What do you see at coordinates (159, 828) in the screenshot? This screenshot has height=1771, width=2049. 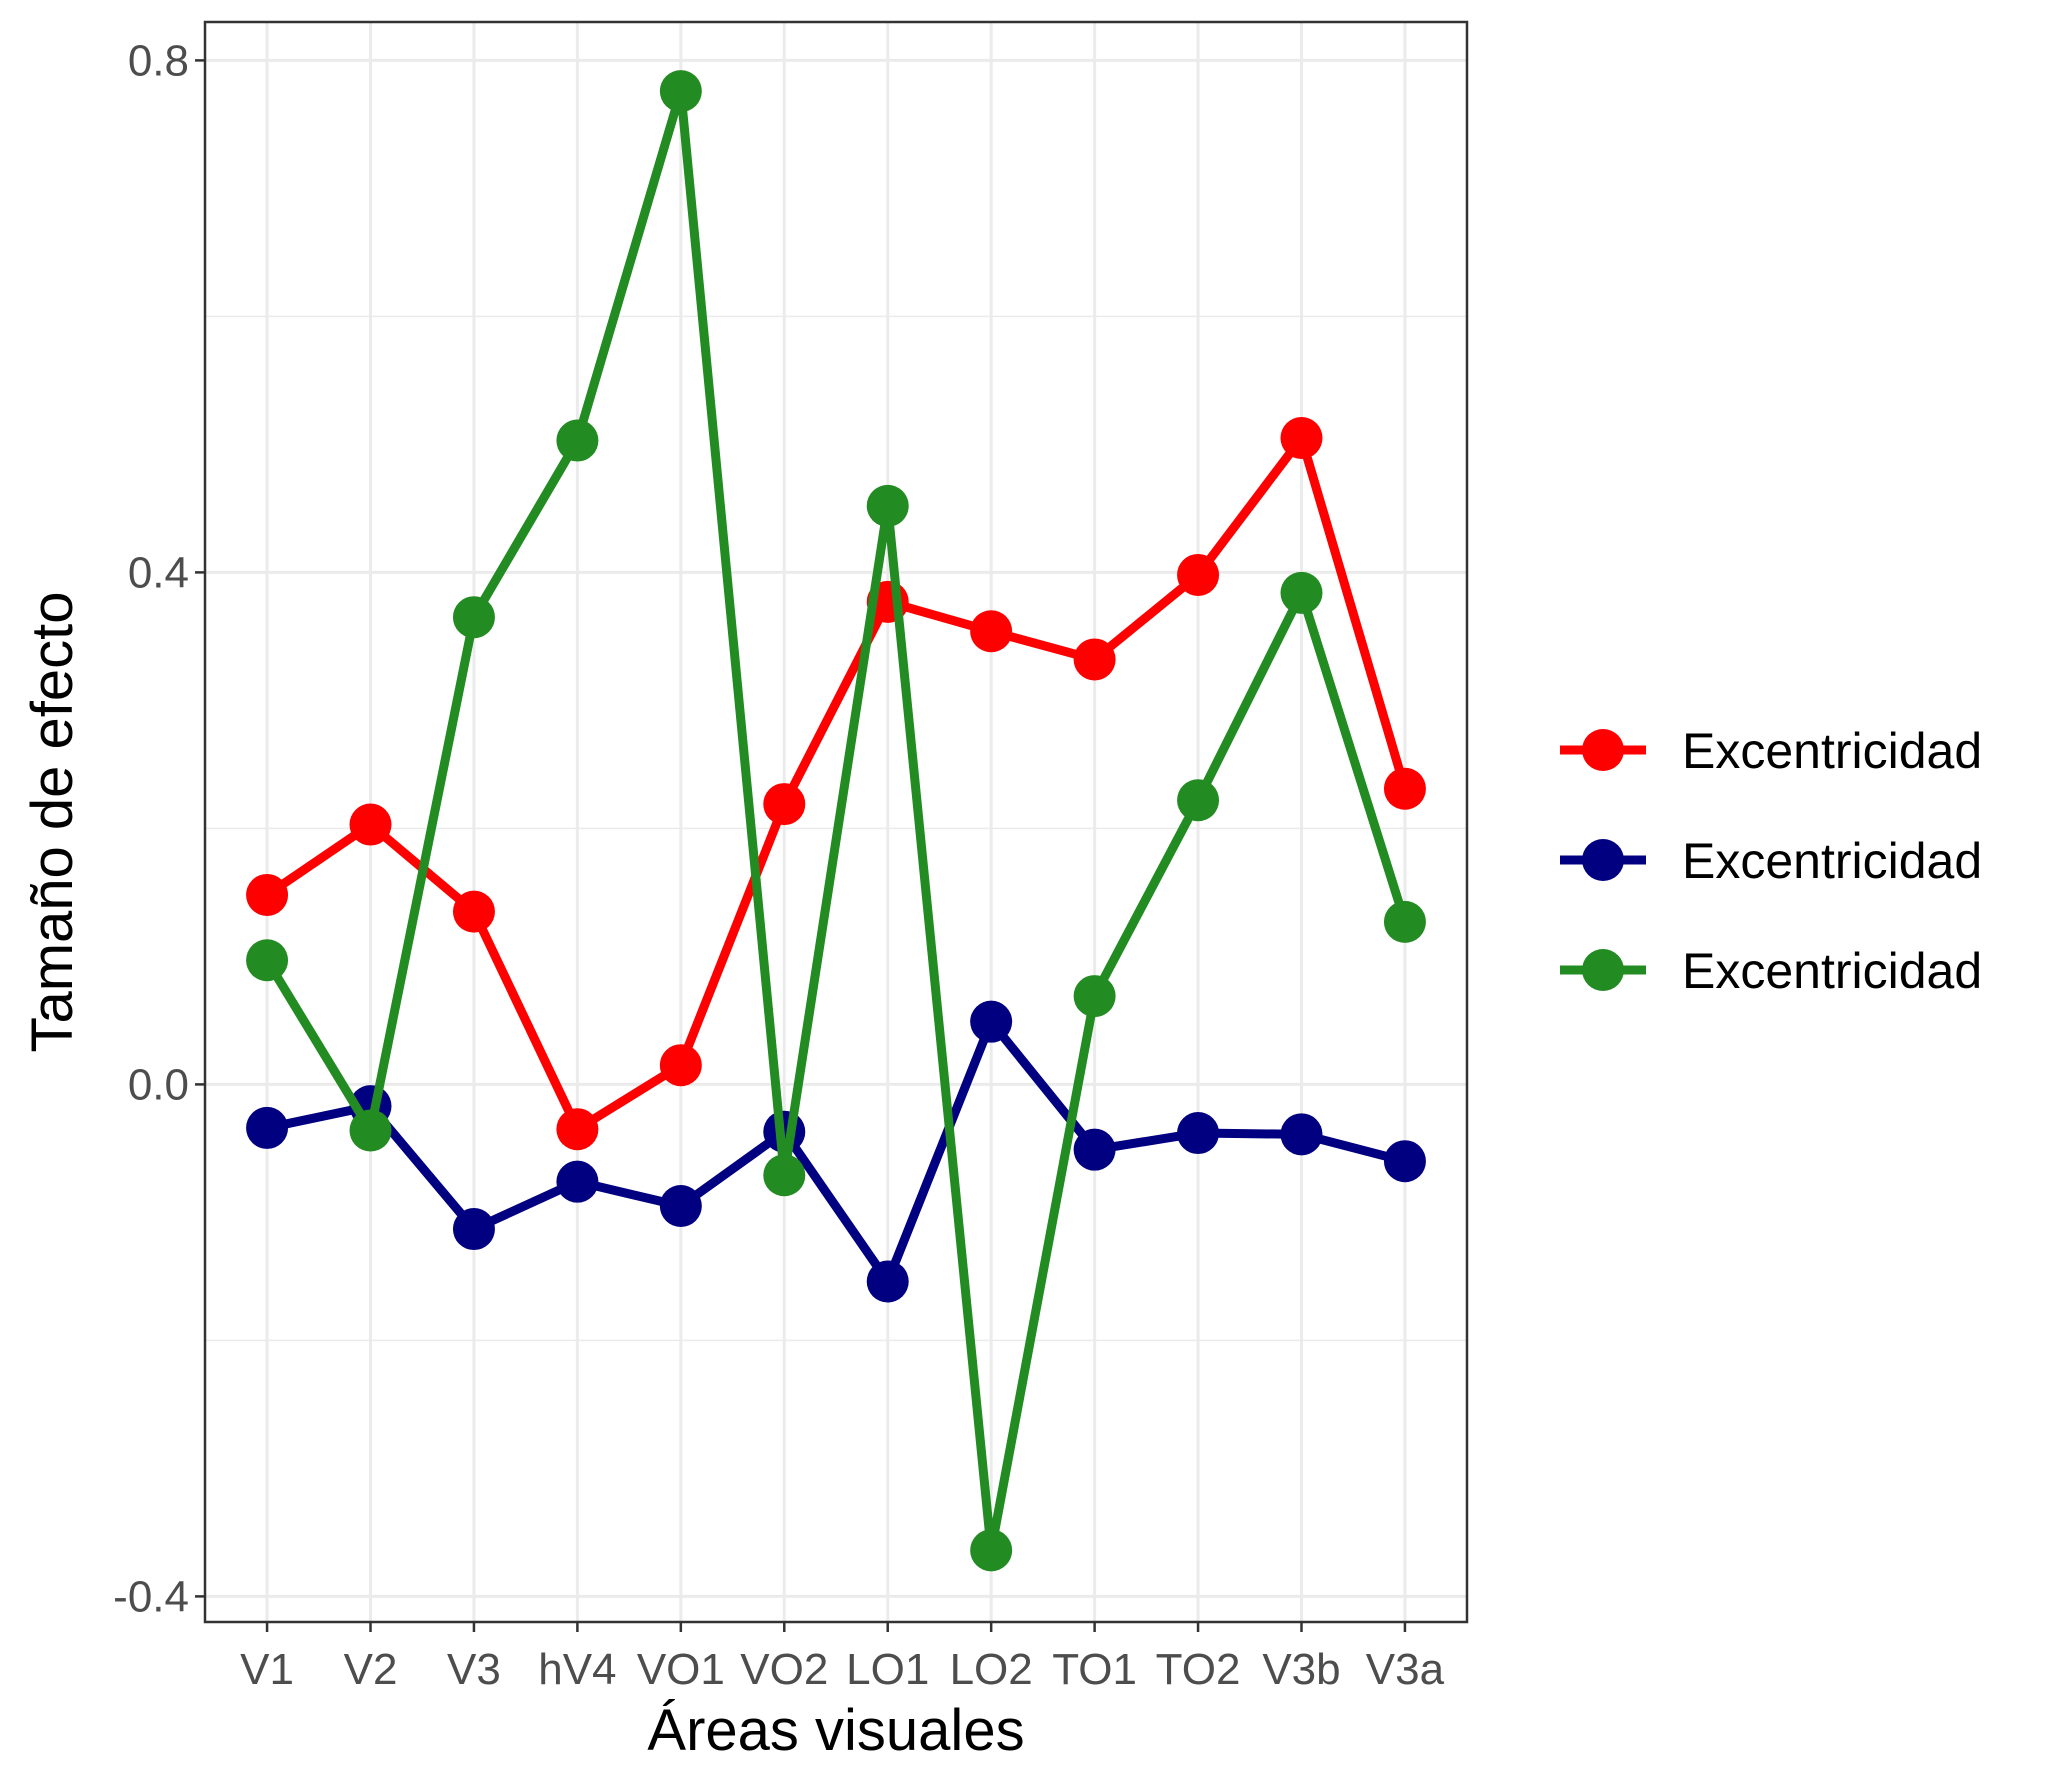 I see `y-axis: -0.4 0.0 0.4 0.8` at bounding box center [159, 828].